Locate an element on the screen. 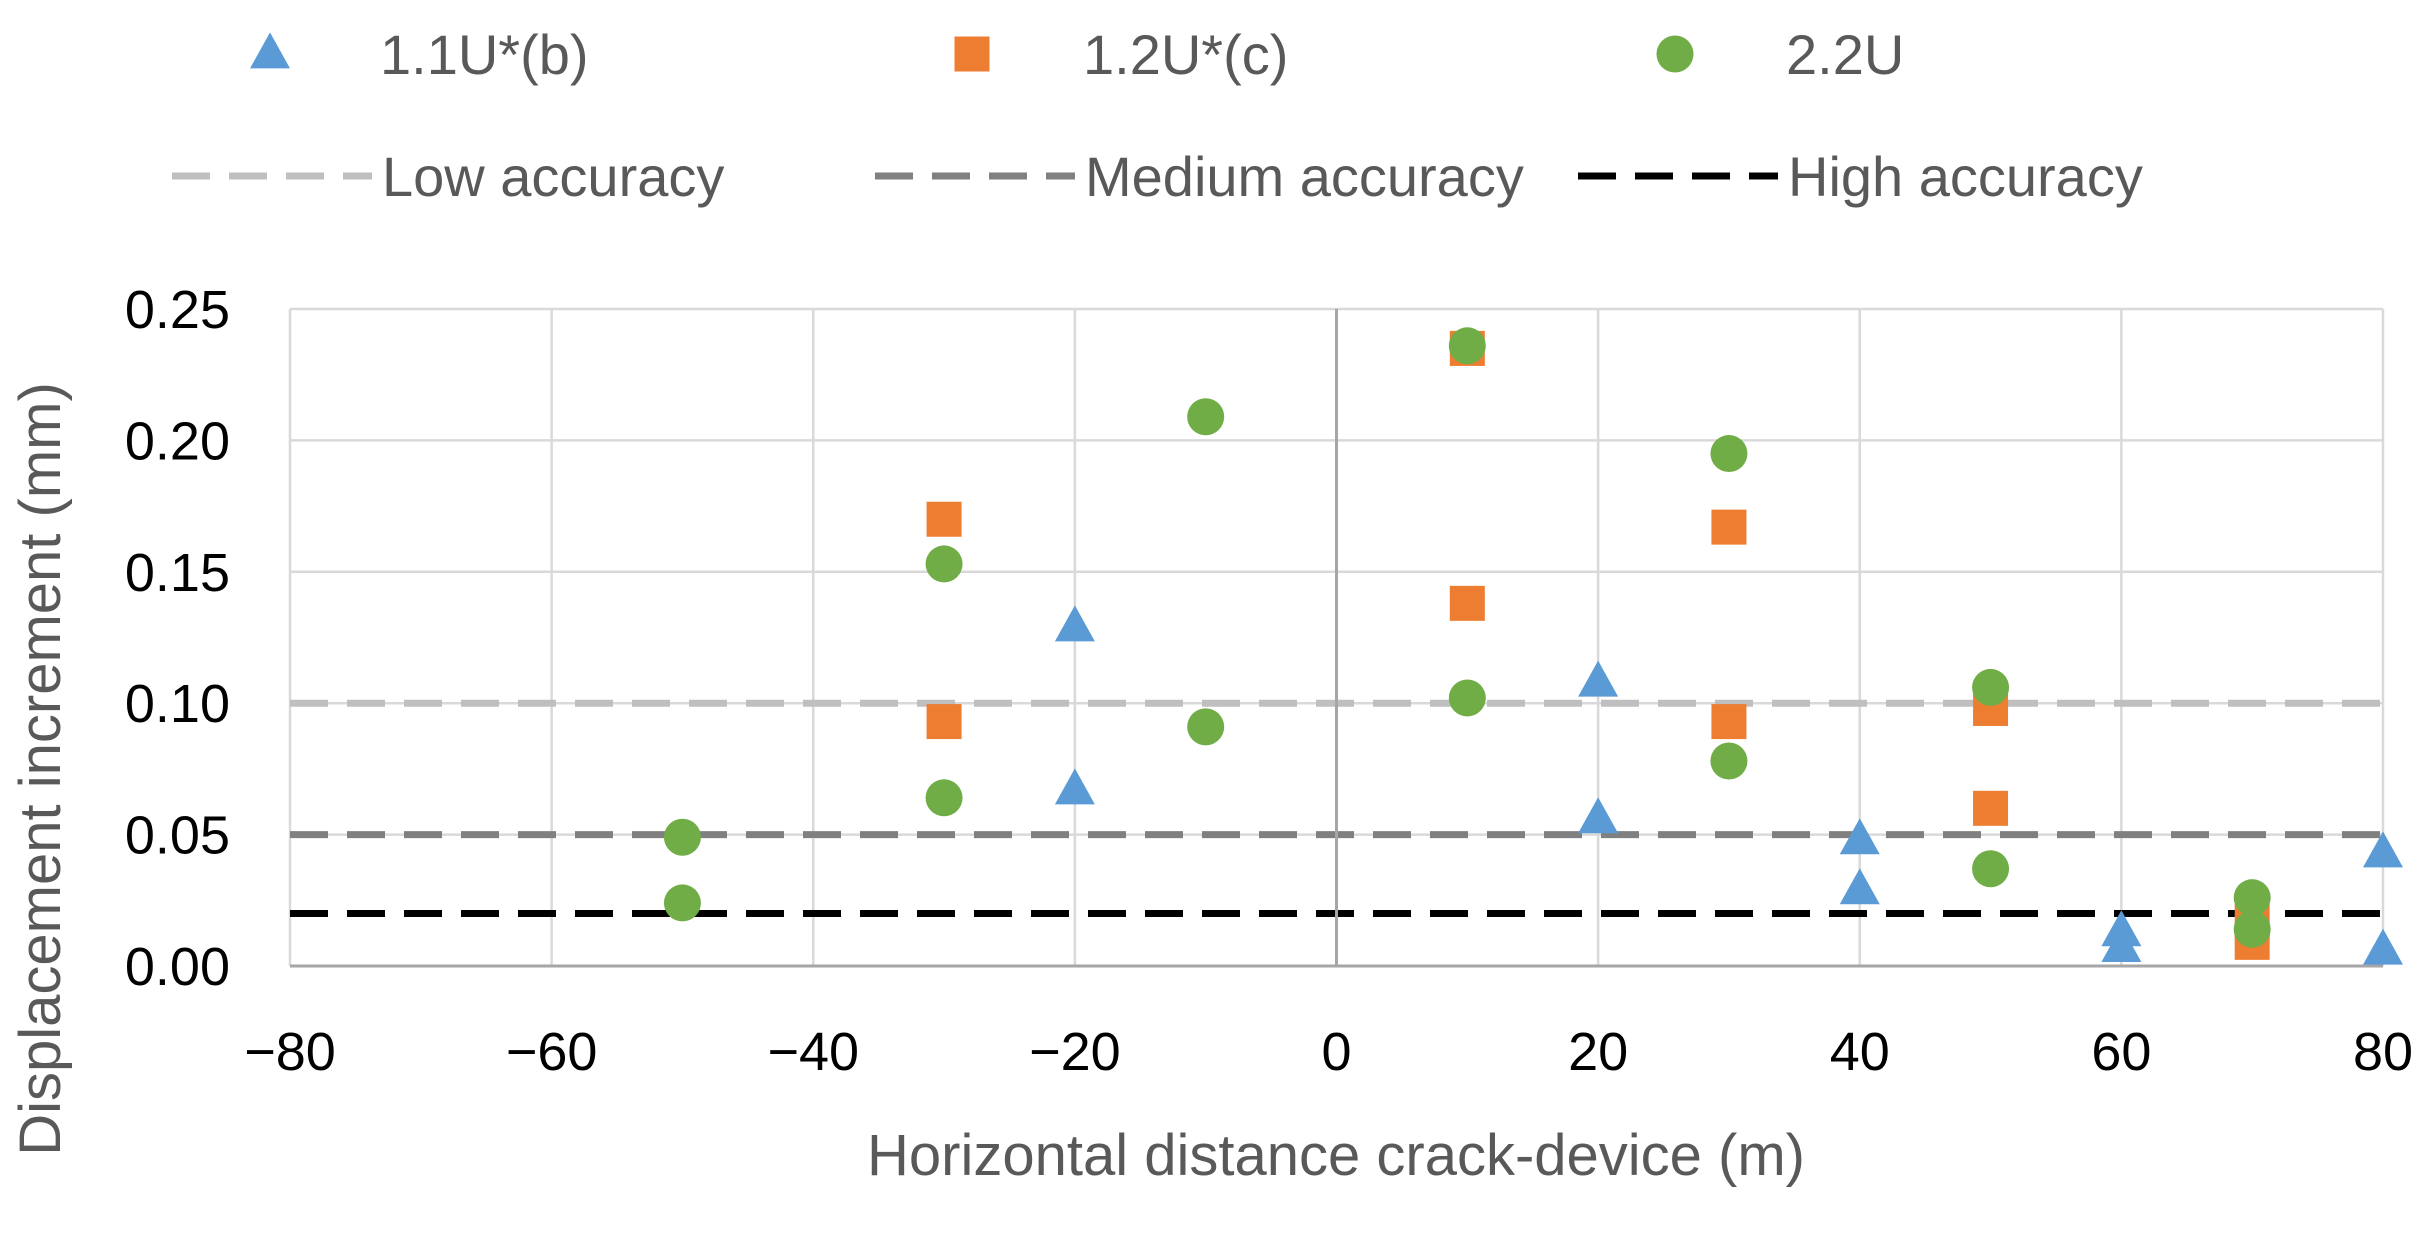 The width and height of the screenshot is (2431, 1255). x-tick-label: 80 is located at coordinates (2383, 1052).